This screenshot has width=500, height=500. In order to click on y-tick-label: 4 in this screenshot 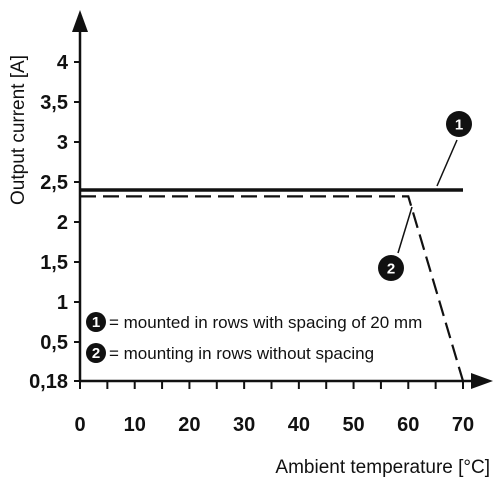, I will do `click(63, 63)`.